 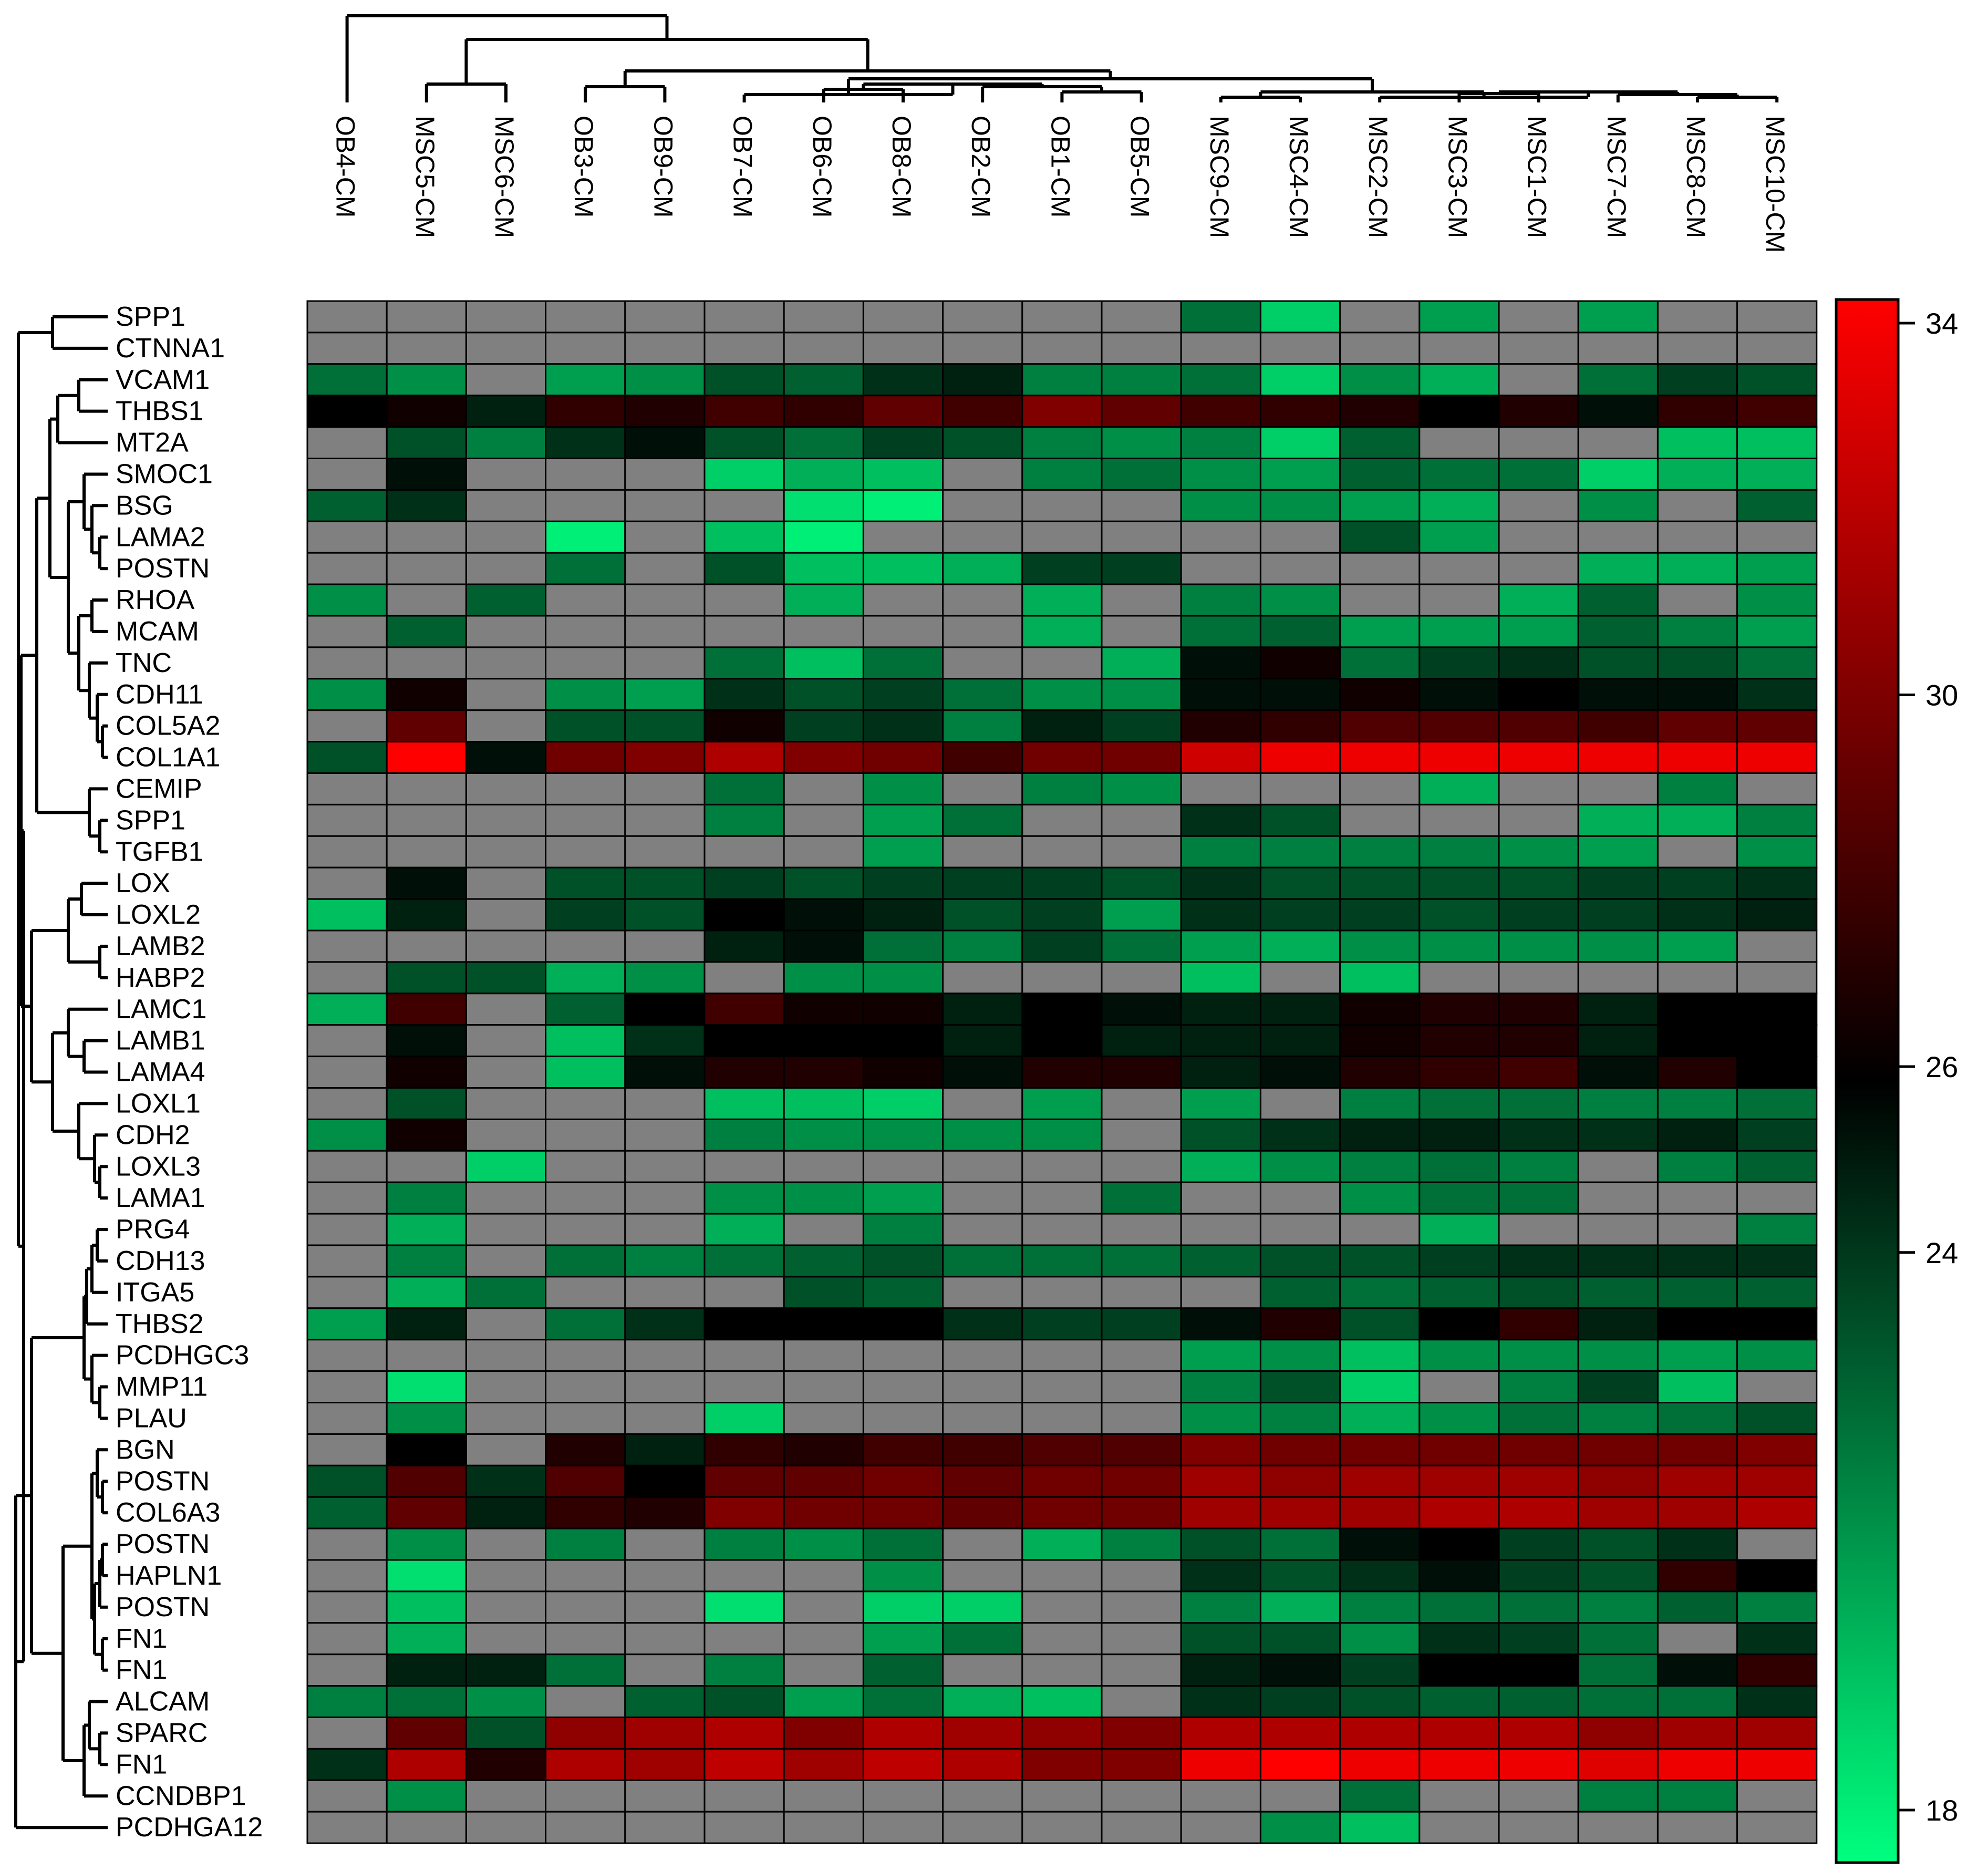 What do you see at coordinates (160, 537) in the screenshot?
I see `row-label: LAMA2` at bounding box center [160, 537].